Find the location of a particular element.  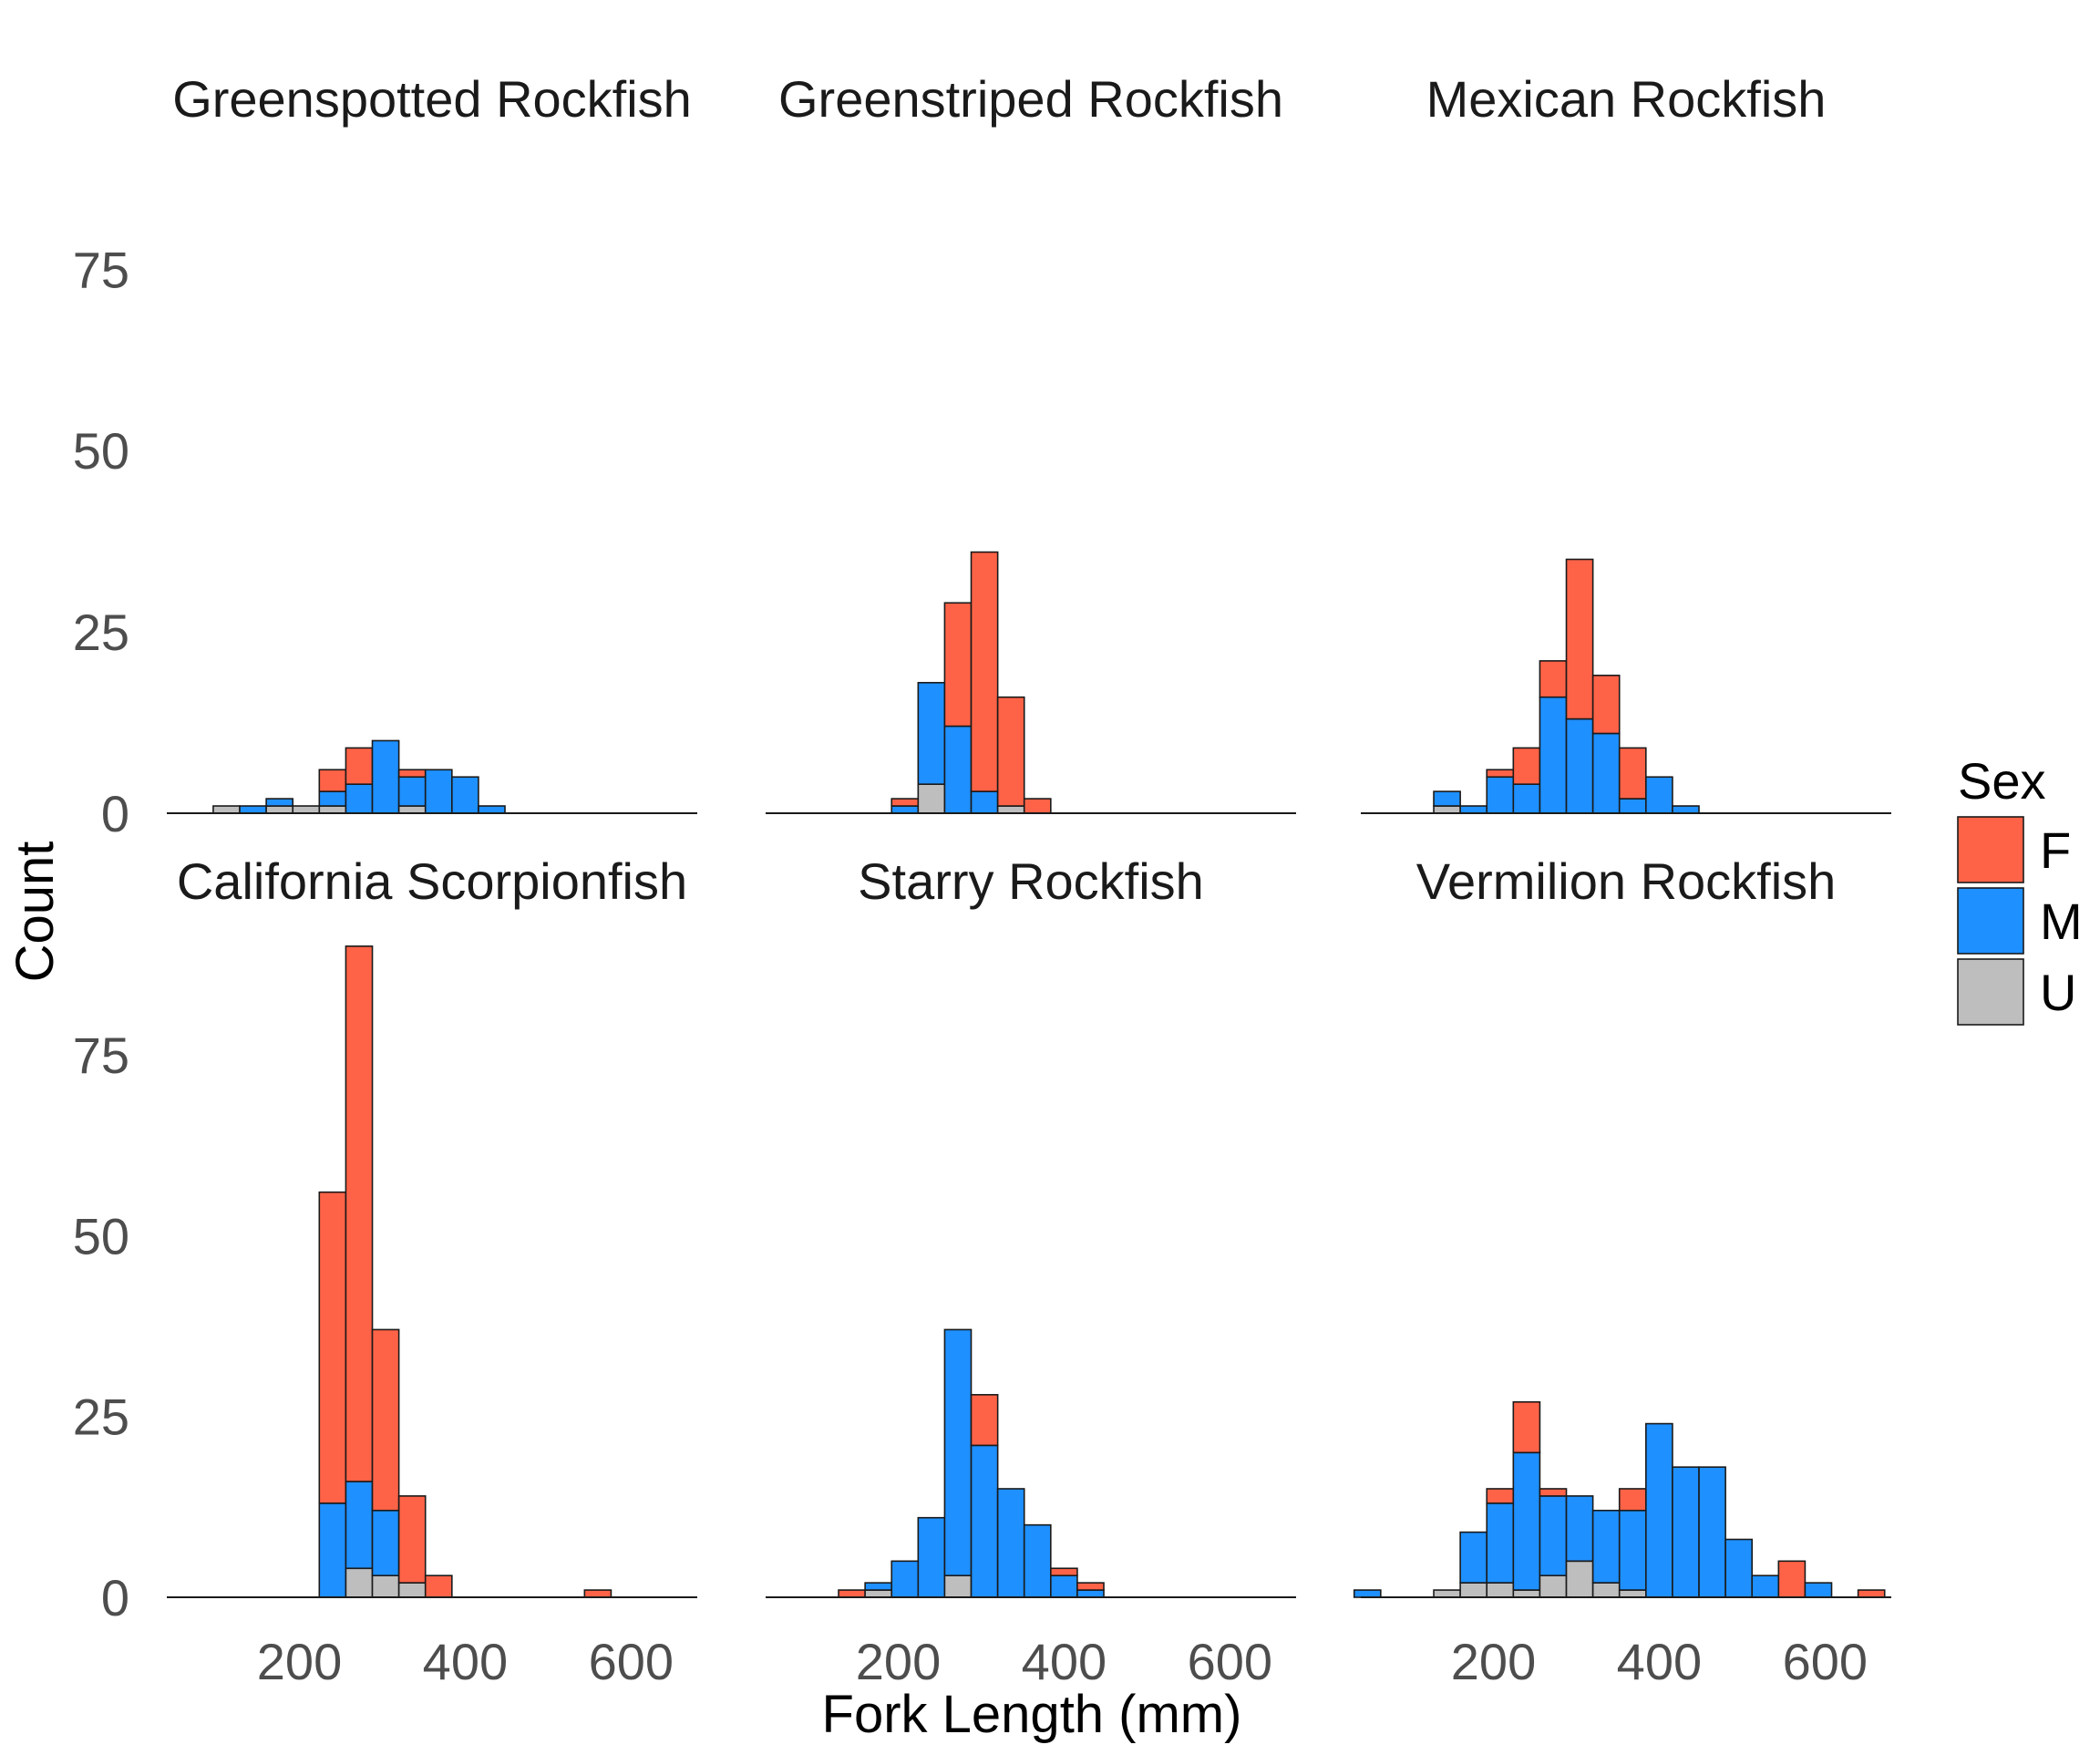

panel-vermilion-rockfish: Vermilion Rockfish 200 400 600 is located at coordinates (1622, 1271).